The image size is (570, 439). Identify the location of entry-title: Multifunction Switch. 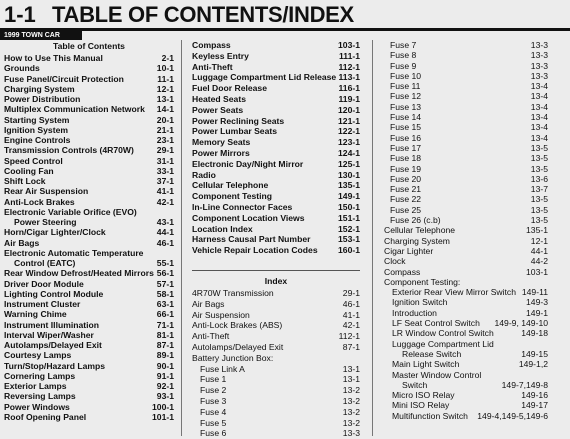
(430, 415).